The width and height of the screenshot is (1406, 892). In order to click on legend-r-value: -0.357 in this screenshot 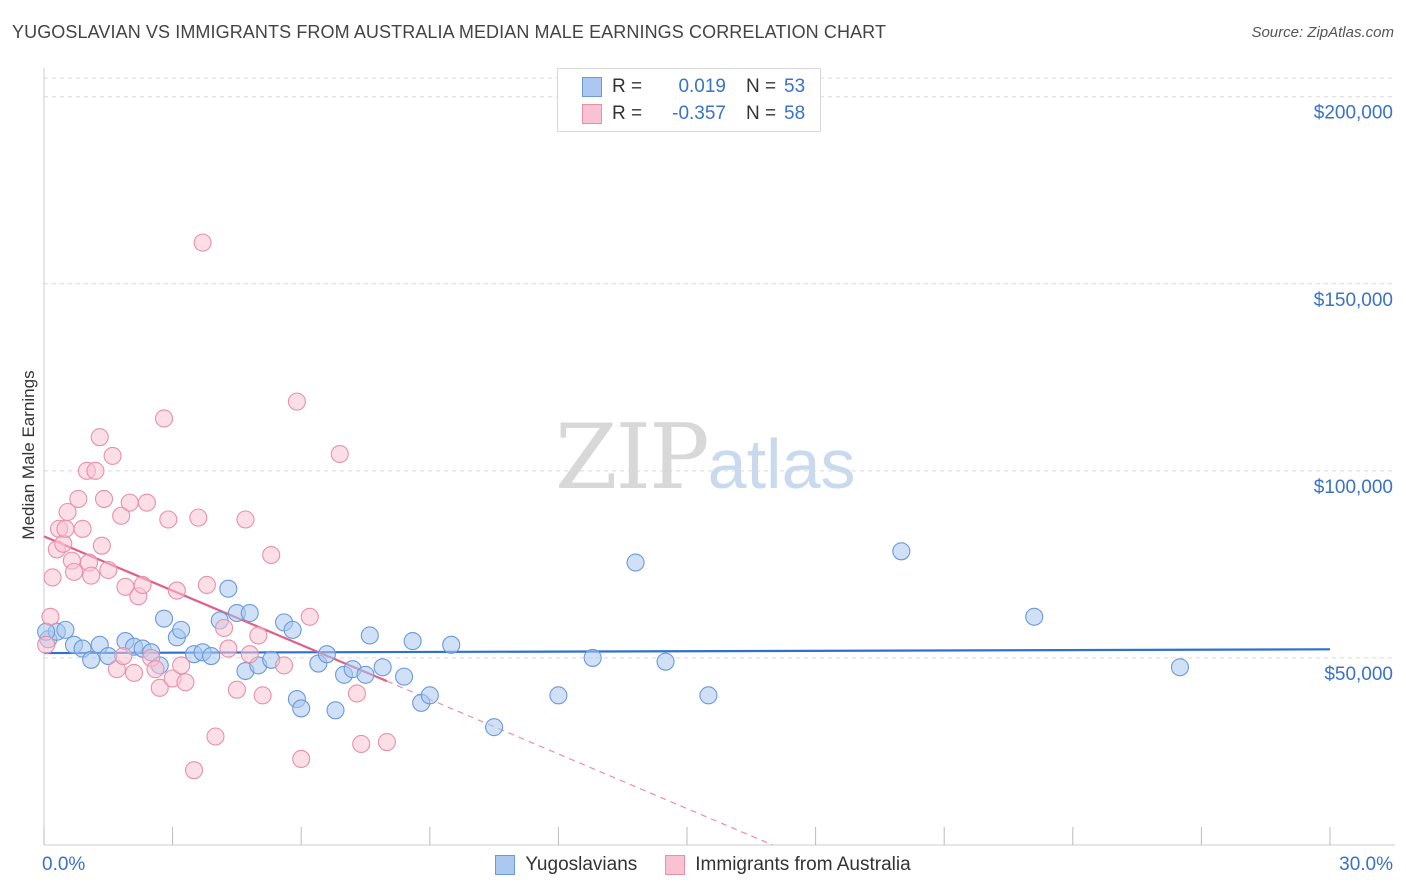, I will do `click(699, 113)`.